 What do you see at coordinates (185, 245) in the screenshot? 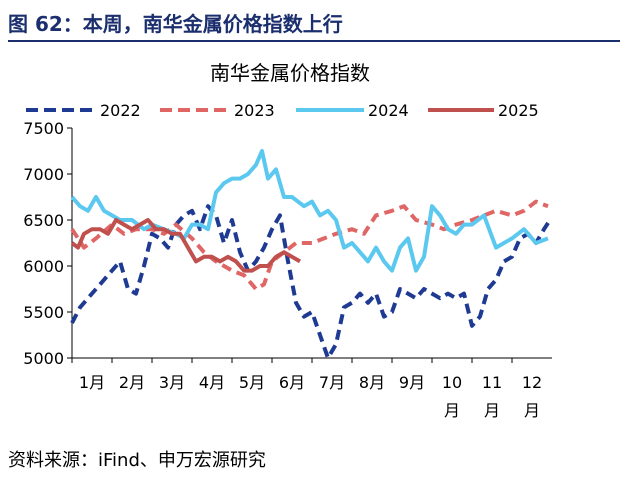
I see `series-line-2025` at bounding box center [185, 245].